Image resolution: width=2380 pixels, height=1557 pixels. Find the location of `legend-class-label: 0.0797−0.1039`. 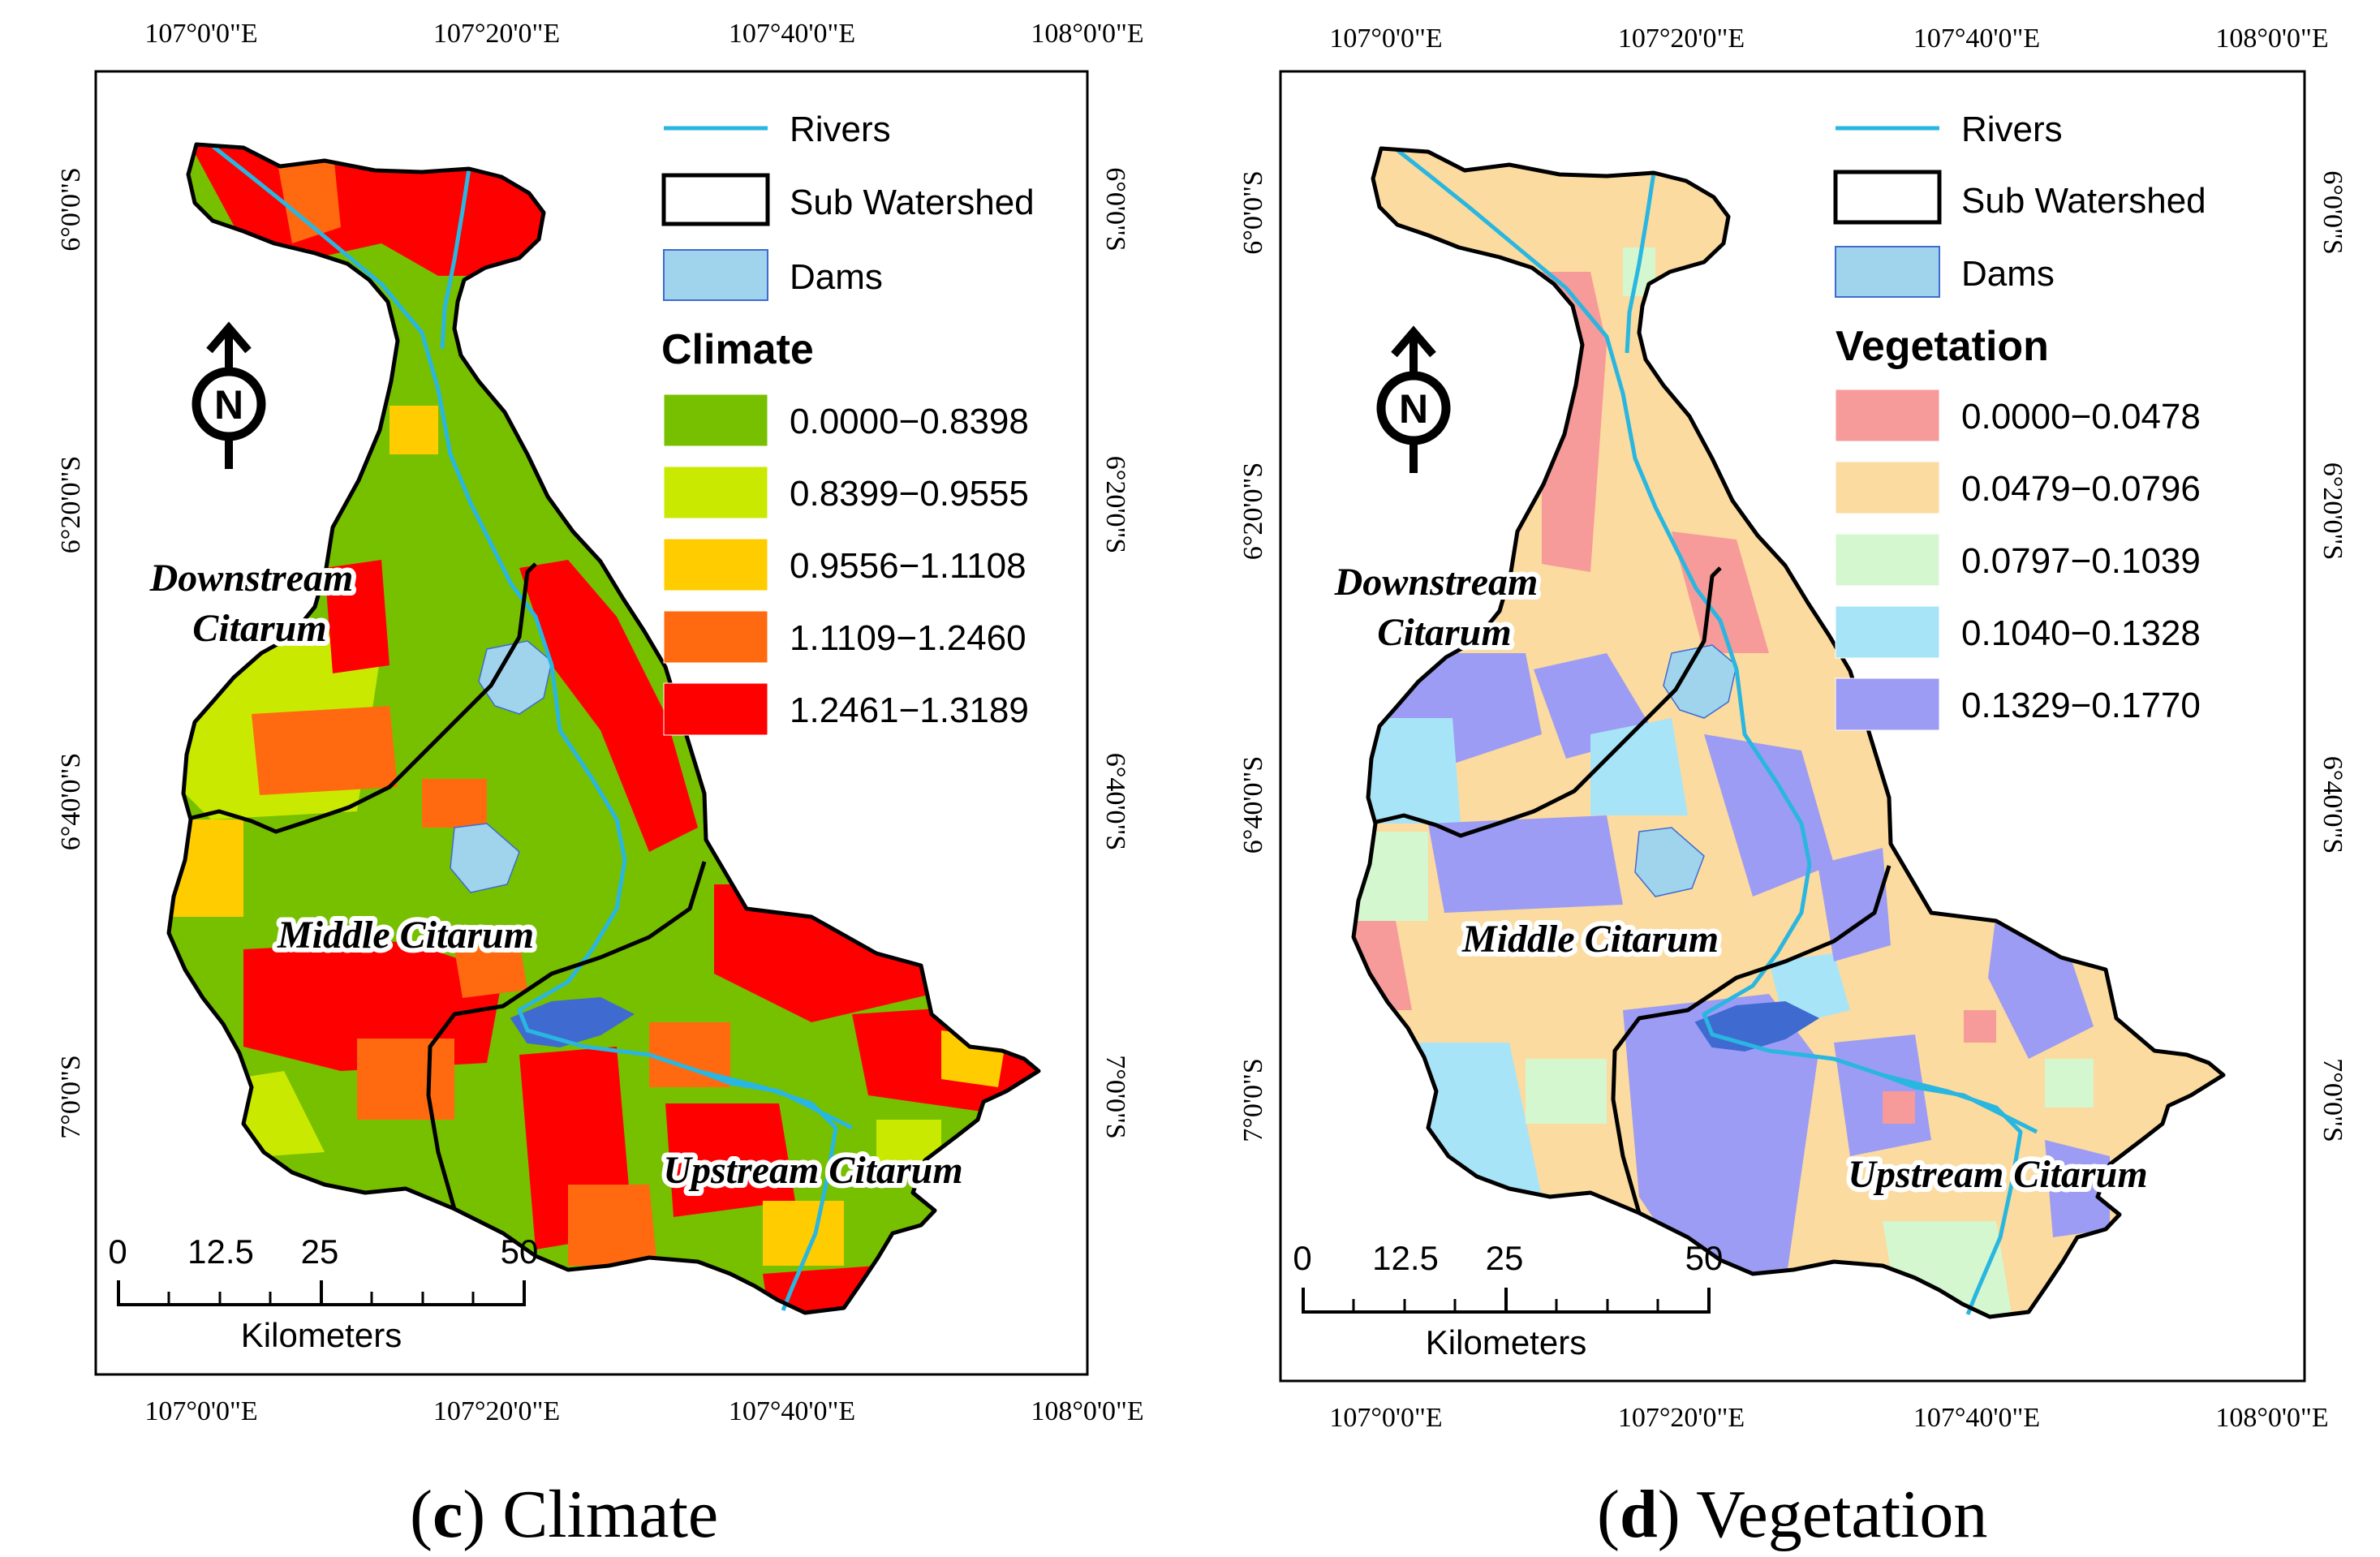

legend-class-label: 0.0797−0.1039 is located at coordinates (2081, 561).